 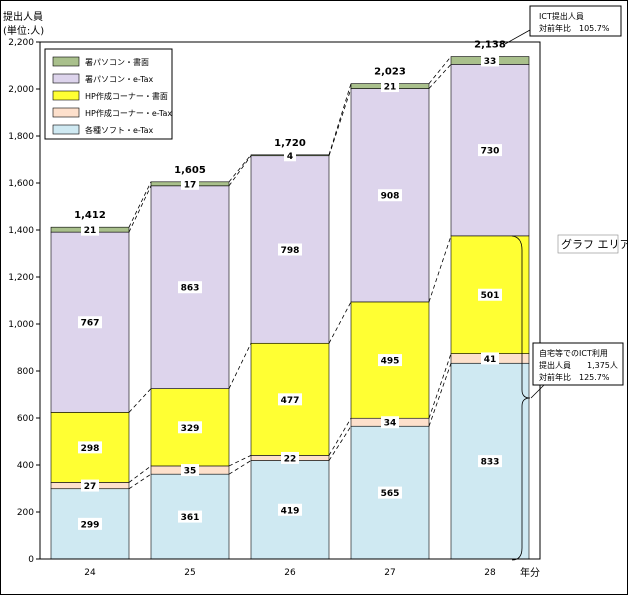 What do you see at coordinates (90, 525) in the screenshot?
I see `bar-segment-label: 299` at bounding box center [90, 525].